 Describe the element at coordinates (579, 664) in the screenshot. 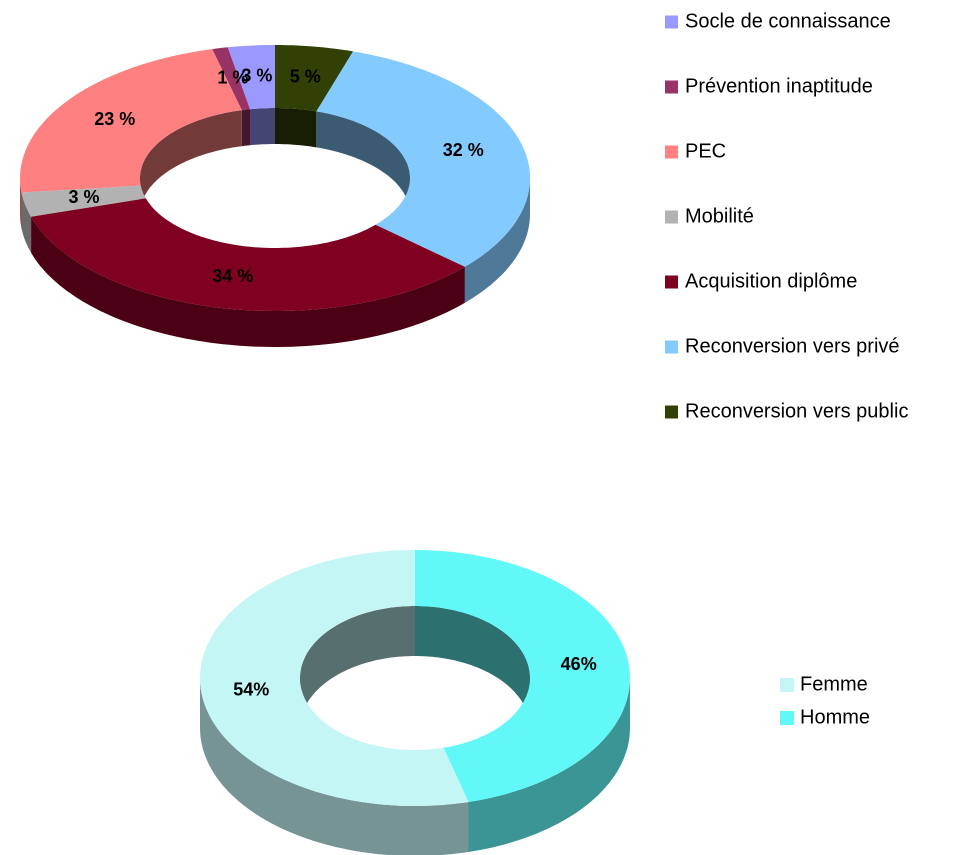

I see `data-label: 46%` at that location.